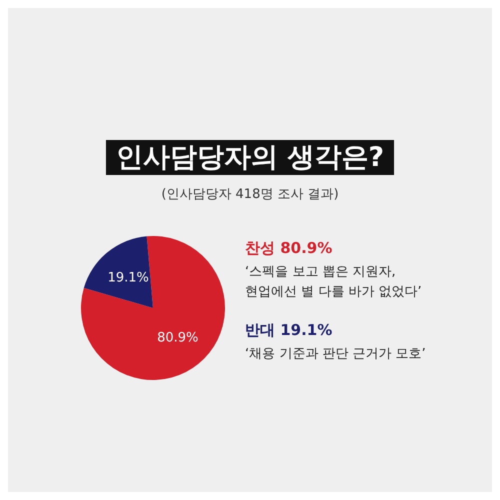 The height and width of the screenshot is (500, 500). Describe the element at coordinates (128, 278) in the screenshot. I see `data-label: 19.1%` at that location.